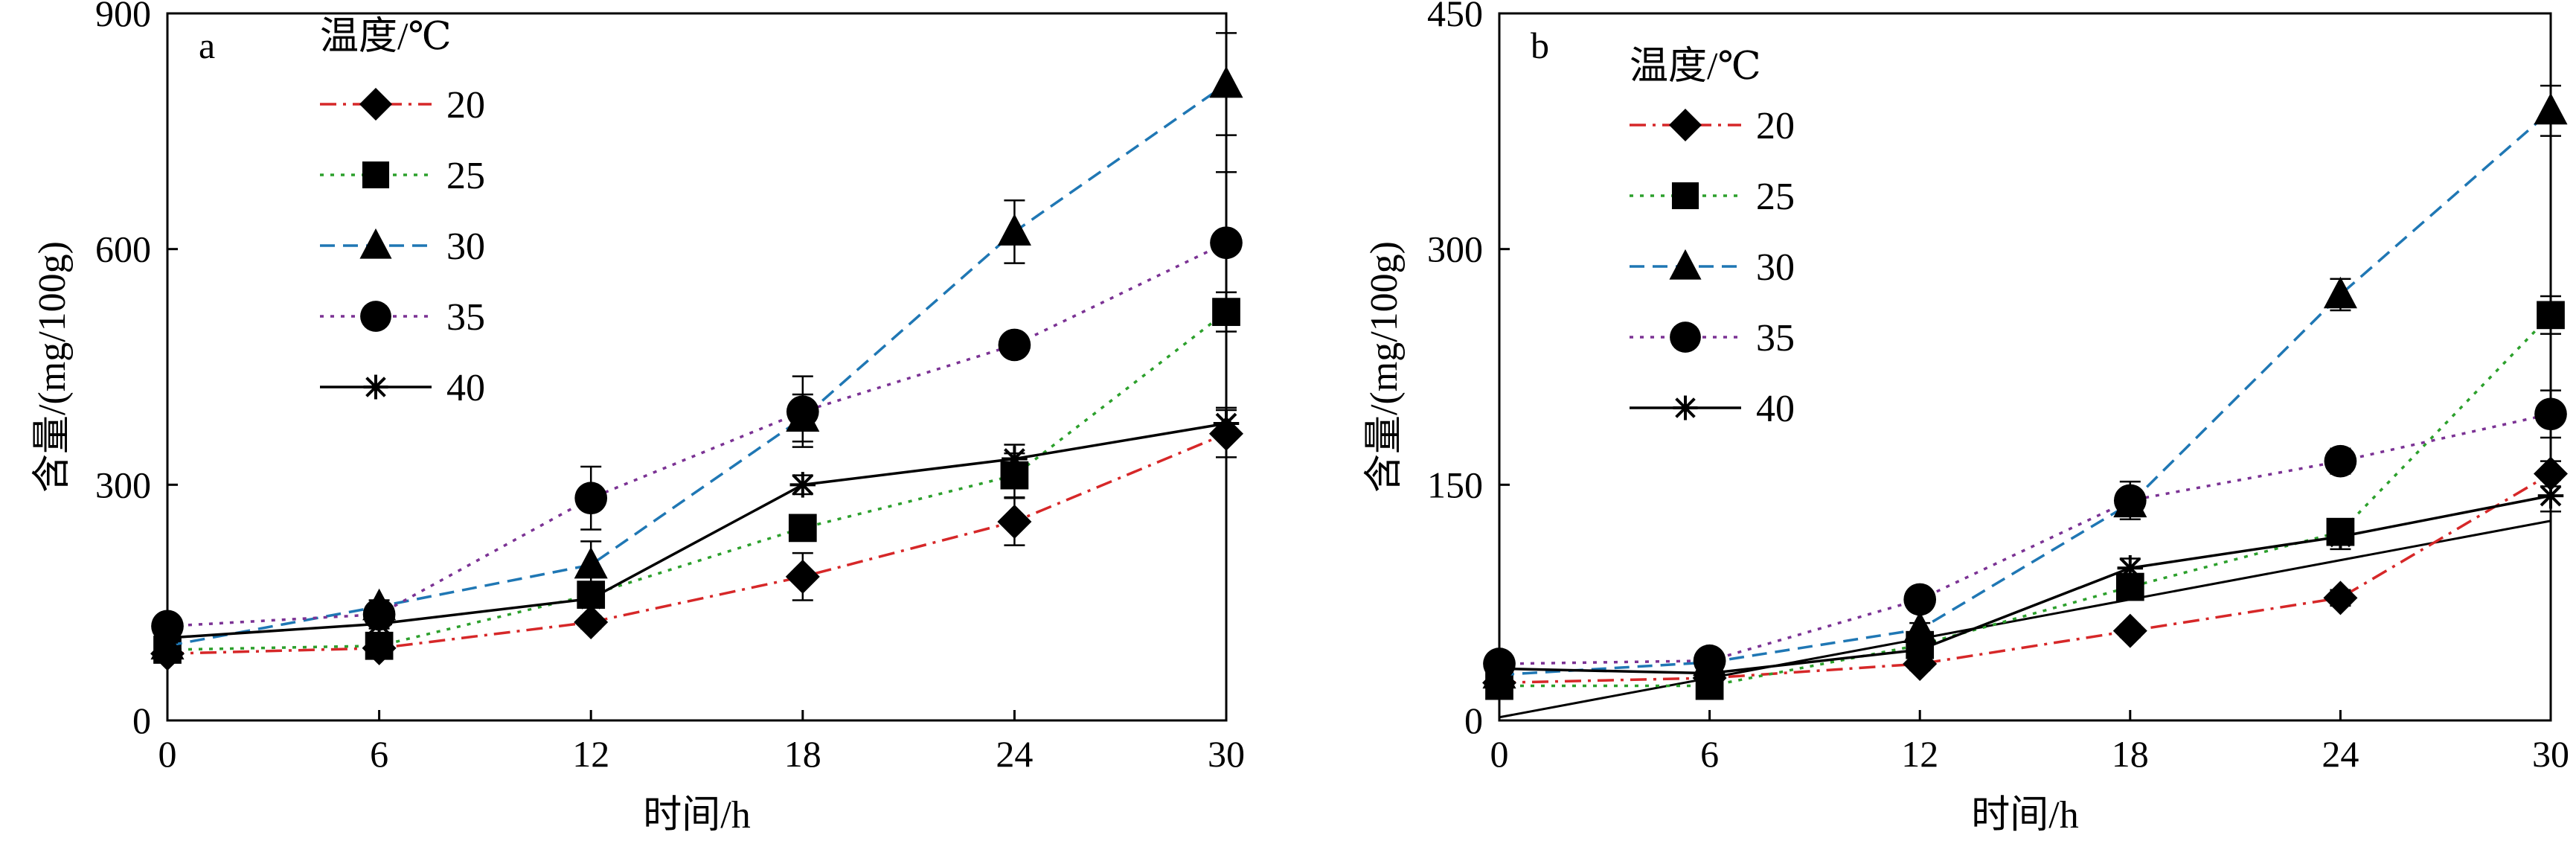 The image size is (2576, 841). Describe the element at coordinates (1455, 485) in the screenshot. I see `y-tick-label: 150` at that location.